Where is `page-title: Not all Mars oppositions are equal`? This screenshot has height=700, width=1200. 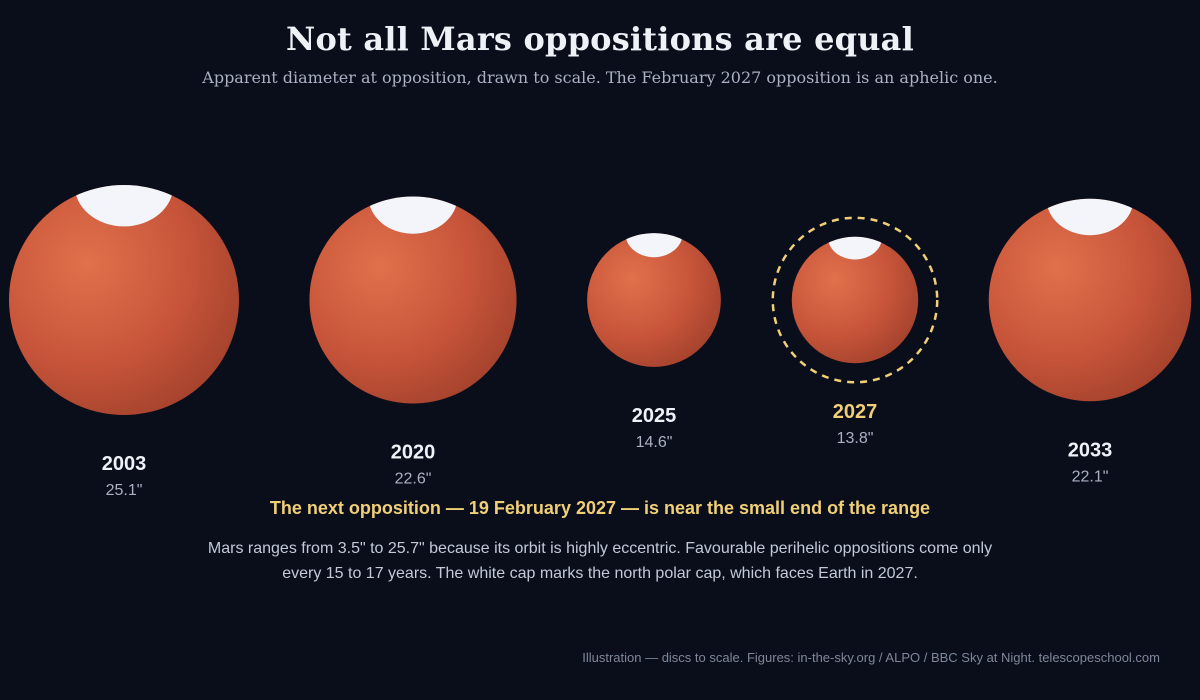
page-title: Not all Mars oppositions are equal is located at coordinates (600, 39).